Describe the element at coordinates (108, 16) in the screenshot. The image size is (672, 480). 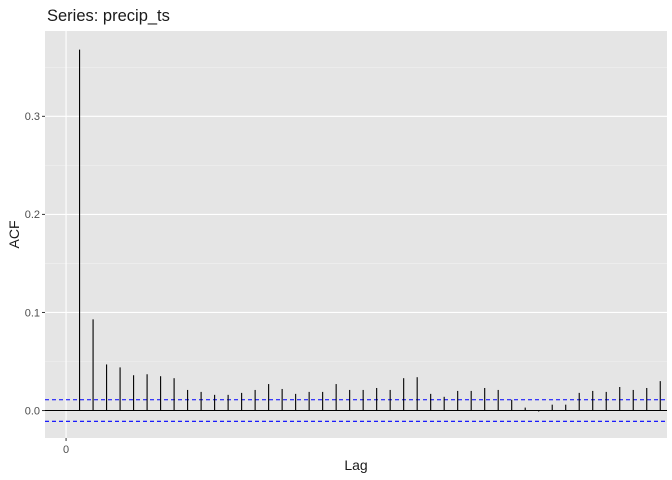
I see `chart-title: Series: precip_ts` at that location.